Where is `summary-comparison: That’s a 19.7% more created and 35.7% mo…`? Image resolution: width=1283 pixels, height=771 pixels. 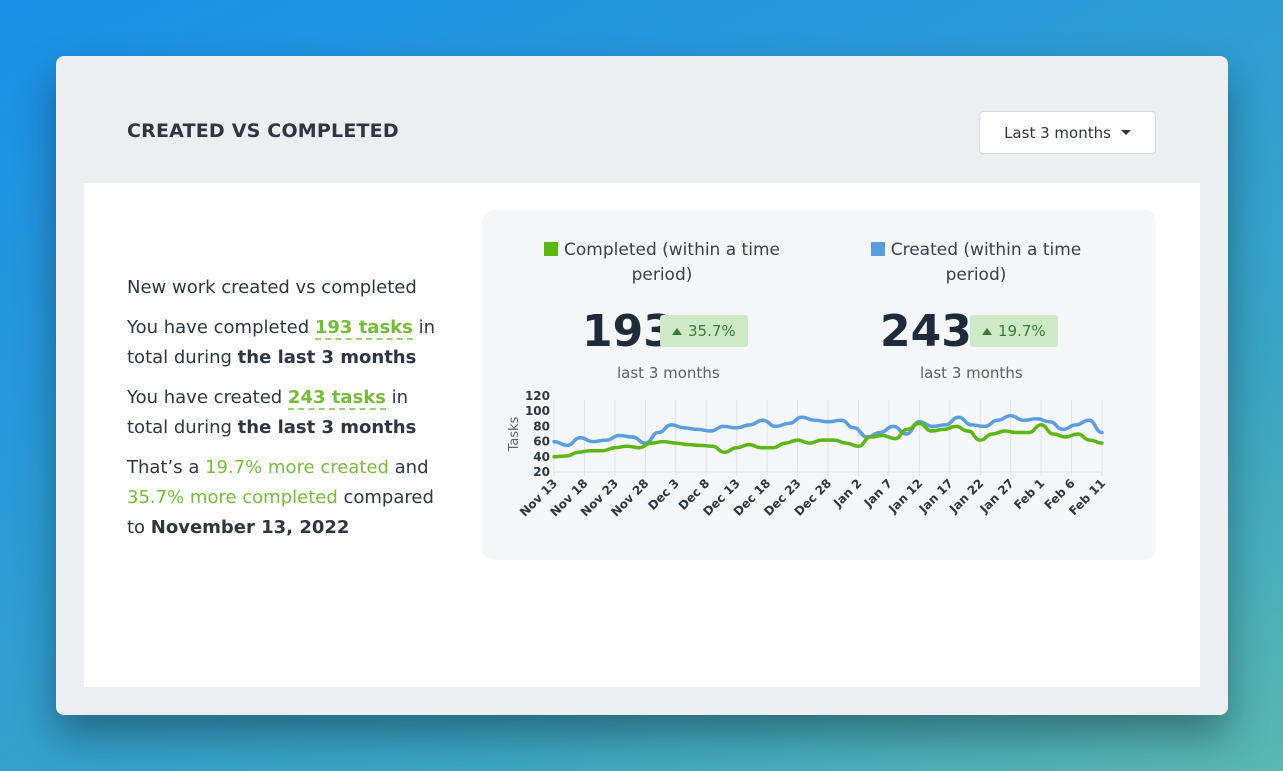 summary-comparison: That’s a 19.7% more created and 35.7% mo… is located at coordinates (280, 497).